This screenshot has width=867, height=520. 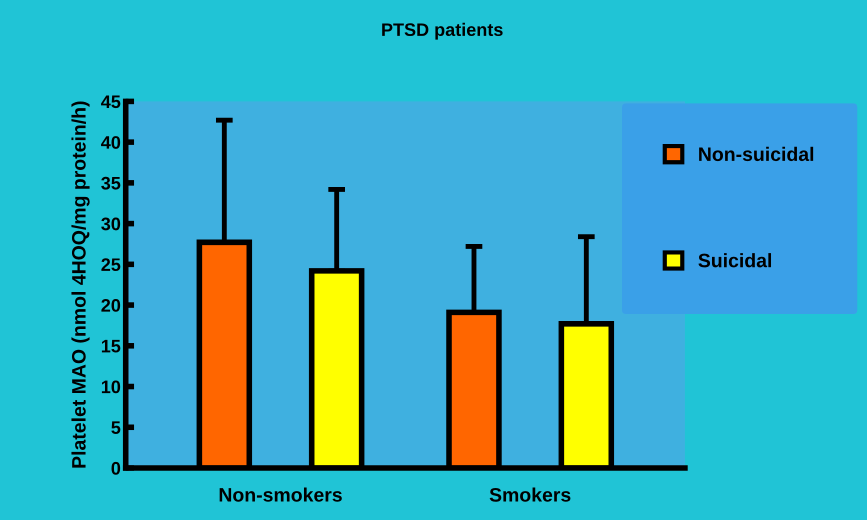 I want to click on y-tick-label: 15, so click(x=111, y=346).